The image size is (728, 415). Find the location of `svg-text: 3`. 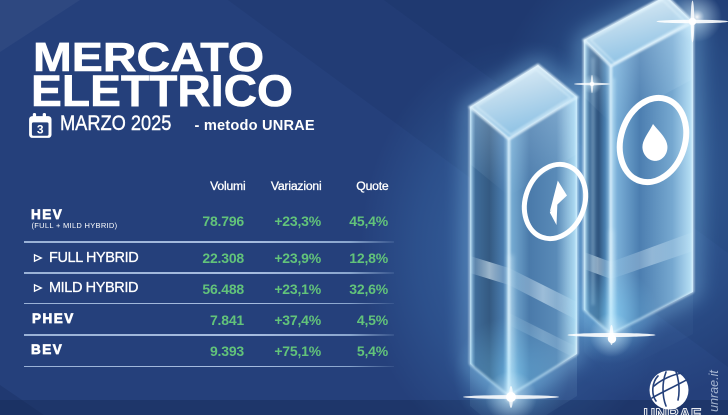

svg-text: 3 is located at coordinates (40, 129).